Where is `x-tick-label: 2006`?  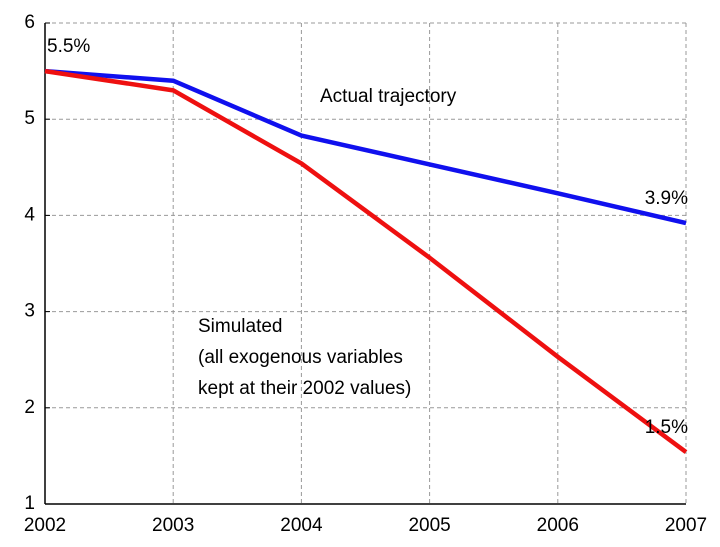
x-tick-label: 2006 is located at coordinates (558, 525).